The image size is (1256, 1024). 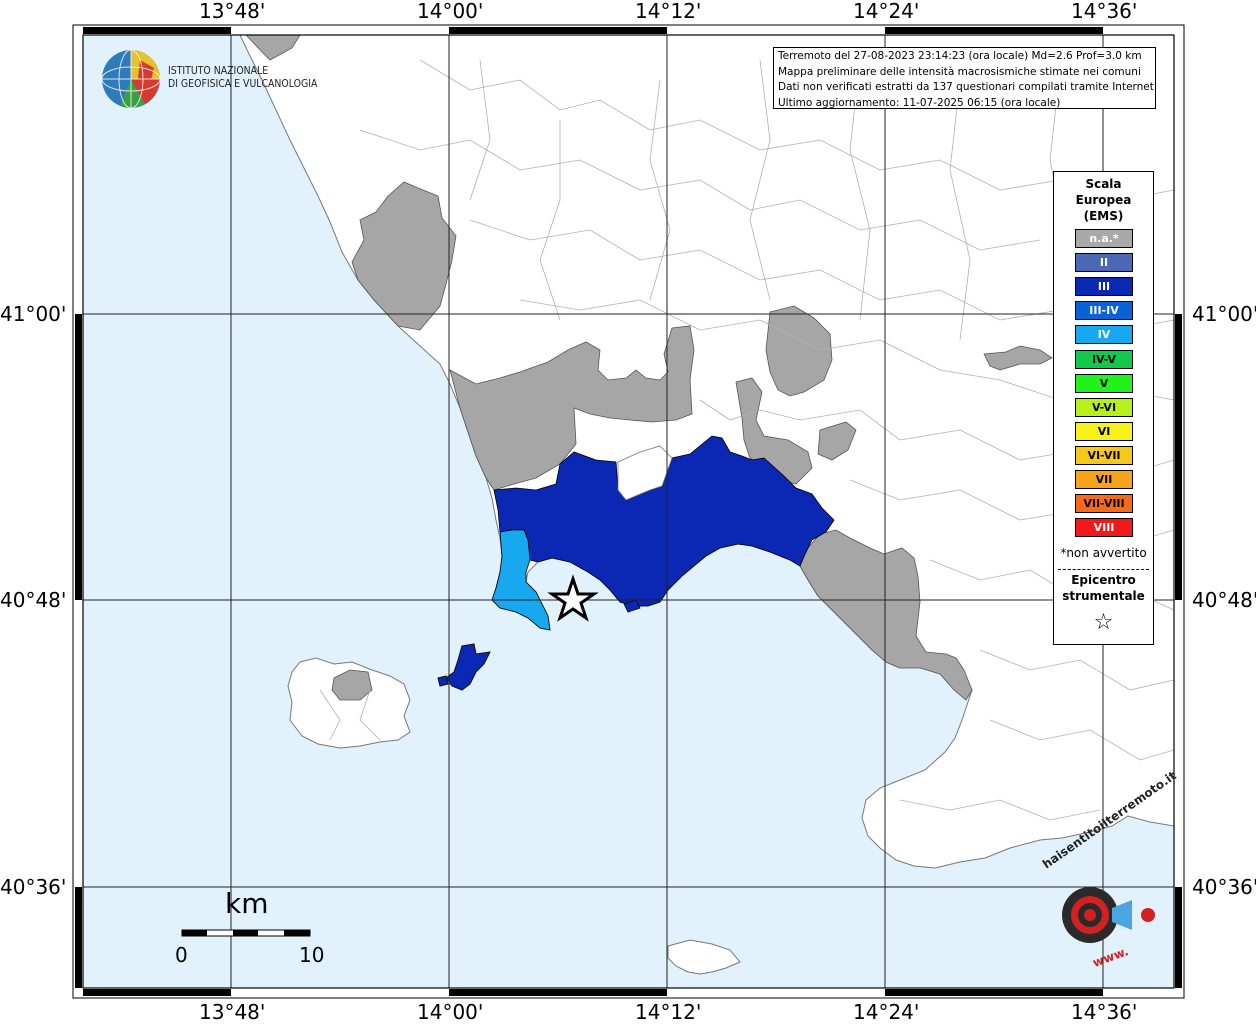 I want to click on scale-bar-start: 0, so click(x=181, y=955).